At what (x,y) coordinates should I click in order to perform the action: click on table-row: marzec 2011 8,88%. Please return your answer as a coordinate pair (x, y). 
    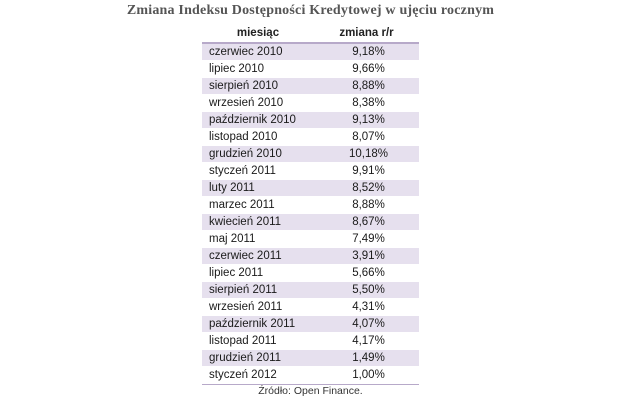
    Looking at the image, I should click on (310, 205).